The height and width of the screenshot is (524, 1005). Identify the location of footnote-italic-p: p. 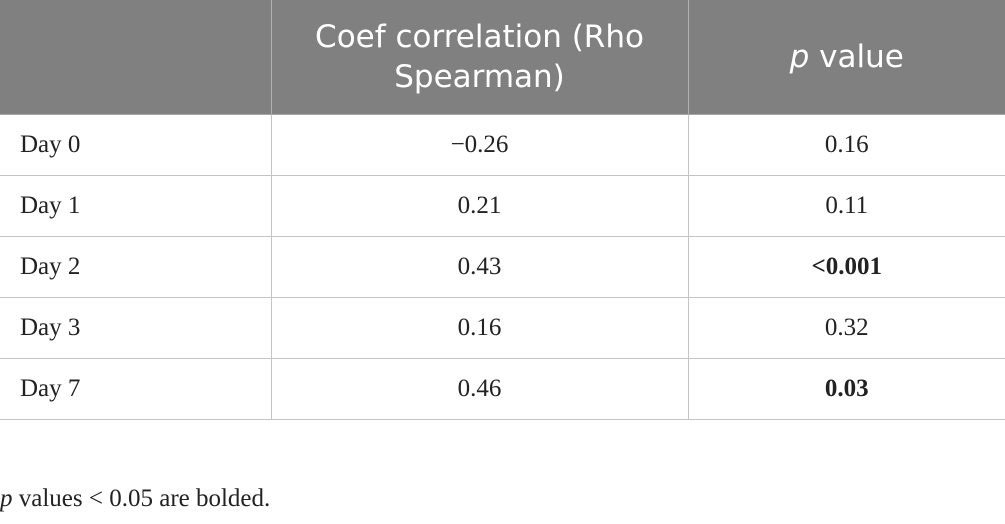
(6, 498).